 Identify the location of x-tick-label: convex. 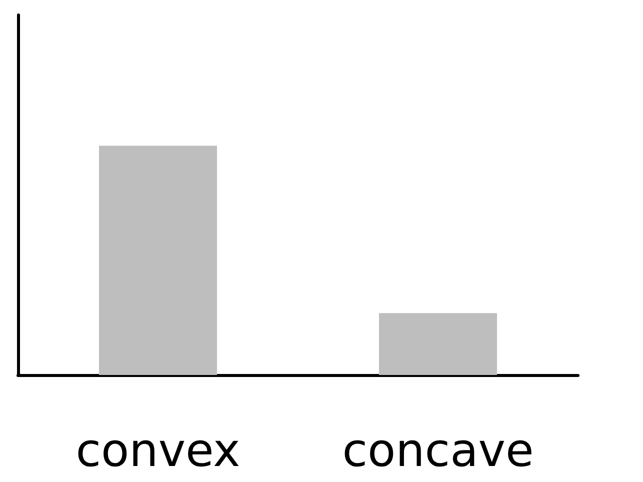
(158, 450).